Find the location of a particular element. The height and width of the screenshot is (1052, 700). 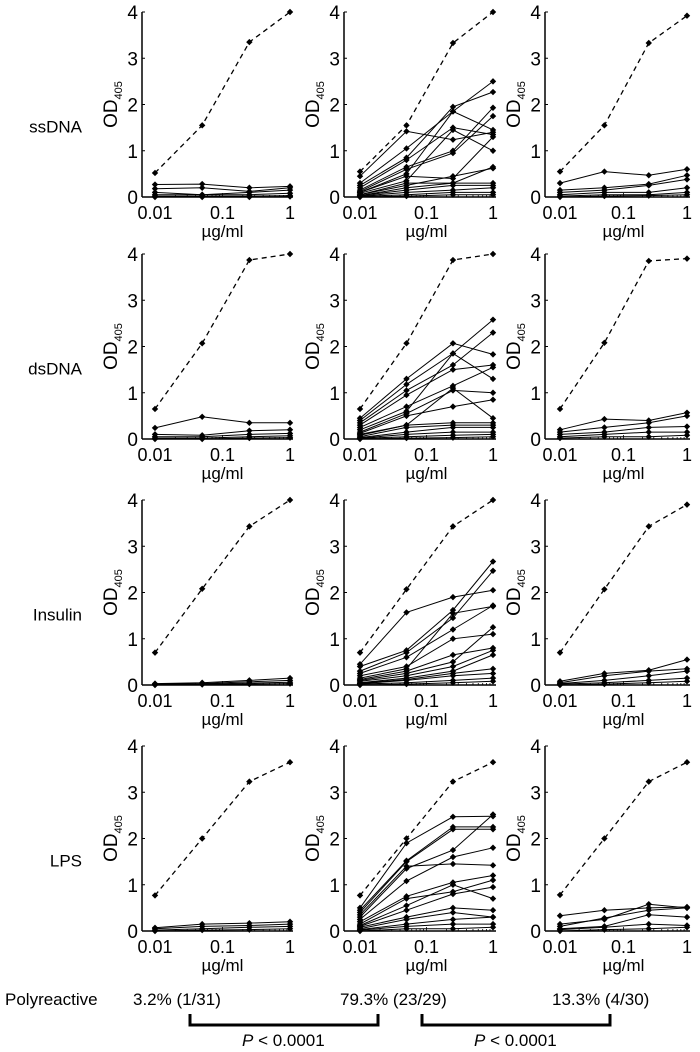

panel-dsdna-2: 0 1 2 3 4 0.01 0.1 1 µg/ml OD405 is located at coordinates (400, 364).